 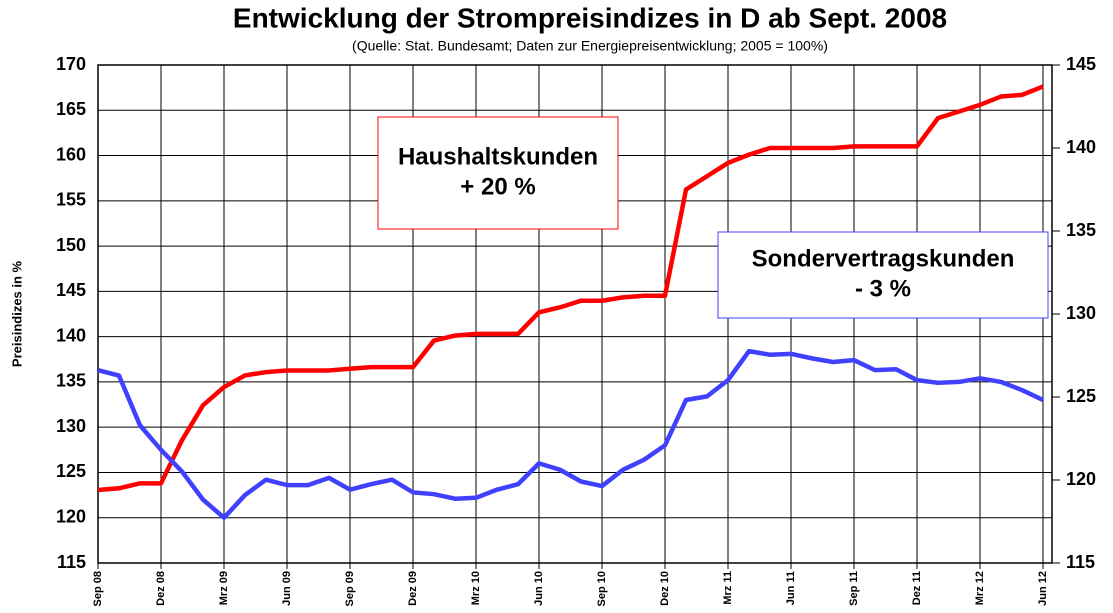 What do you see at coordinates (1043, 588) in the screenshot?
I see `x-tick-label: Jun 12` at bounding box center [1043, 588].